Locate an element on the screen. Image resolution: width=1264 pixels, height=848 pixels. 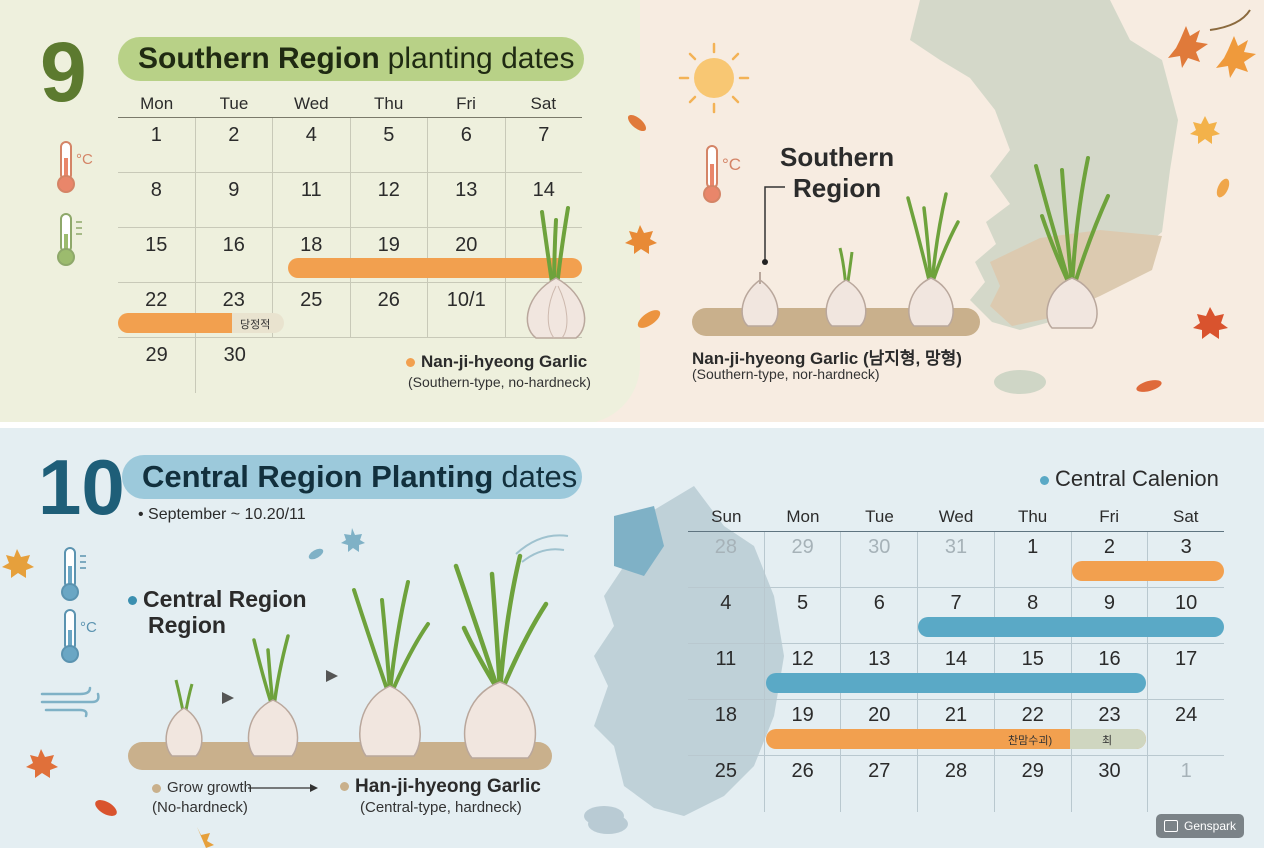
calendar-header: Sun Mon Tue Wed Thu Fri Sat is located at coordinates (956, 516).